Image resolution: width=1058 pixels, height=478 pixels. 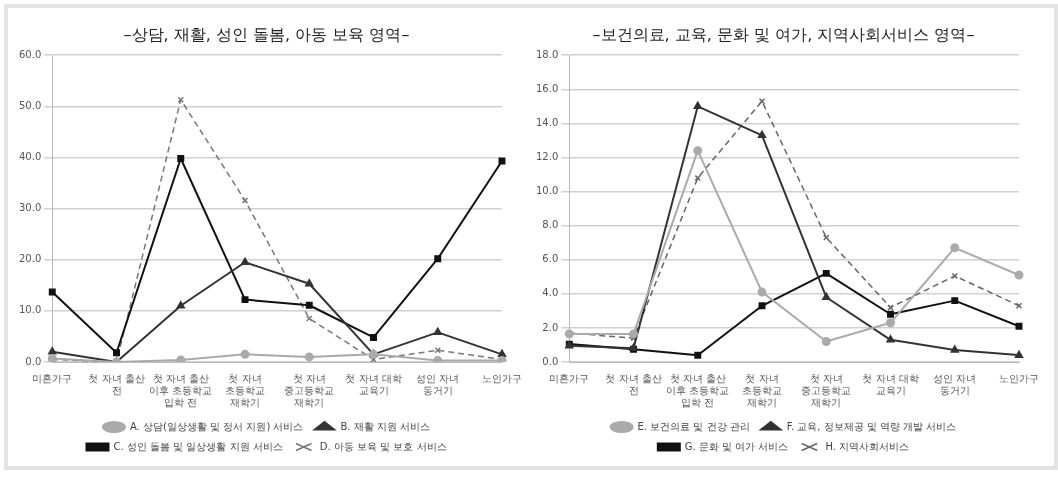 What do you see at coordinates (871, 426) in the screenshot?
I see `legend-label: F. 교육, 정보제공 및 역량 개발 서비스` at bounding box center [871, 426].